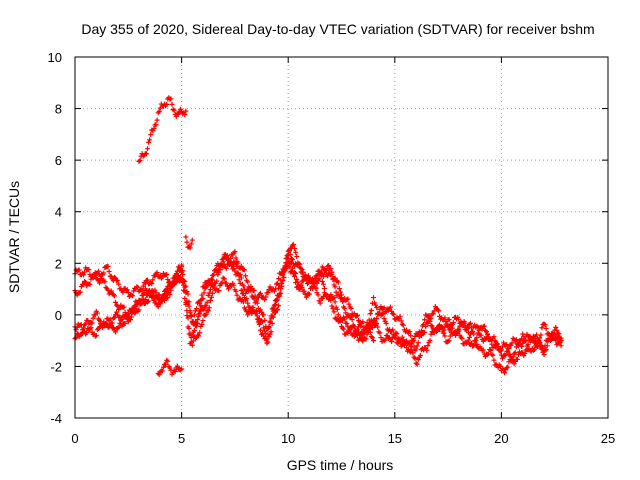 Image resolution: width=640 pixels, height=480 pixels. I want to click on series-sat-f, so click(170, 367).